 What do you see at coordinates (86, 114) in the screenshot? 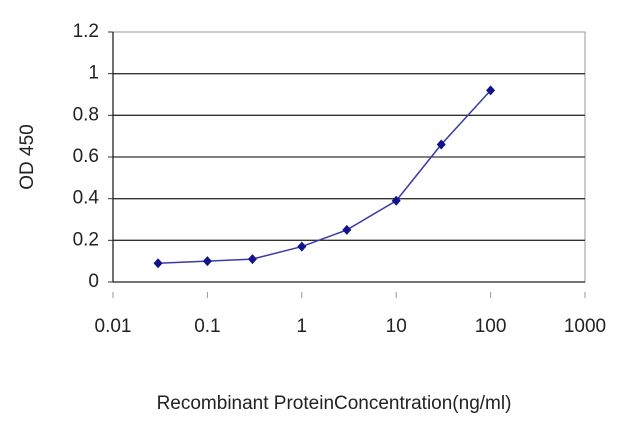
I see `y-tick-label: 0.8` at bounding box center [86, 114].